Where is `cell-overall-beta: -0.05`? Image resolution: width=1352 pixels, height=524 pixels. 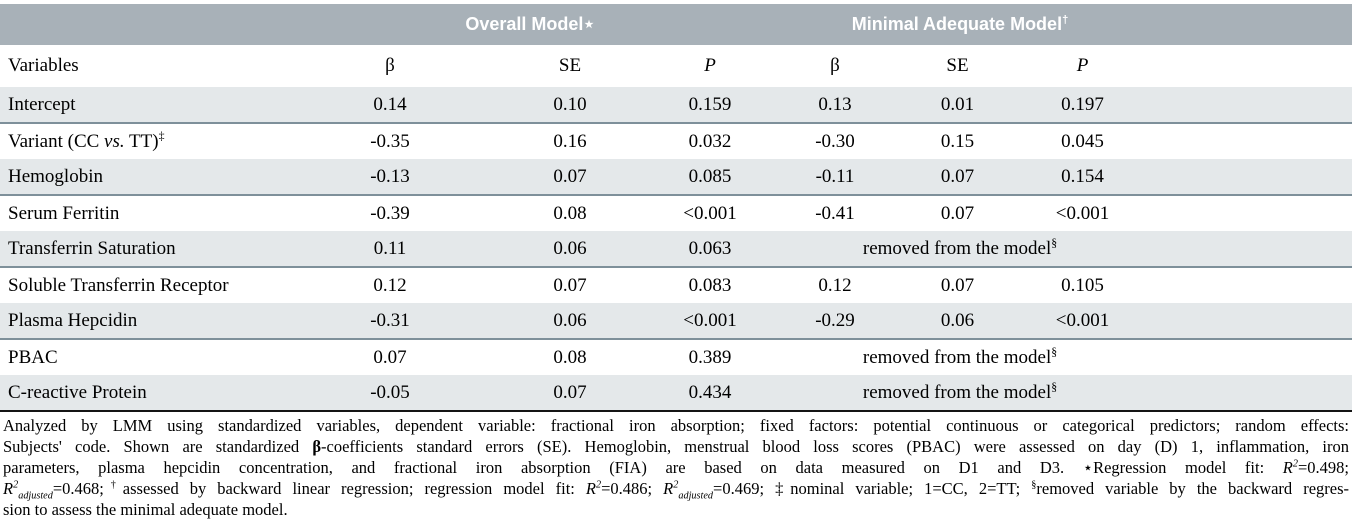 cell-overall-beta: -0.05 is located at coordinates (390, 393).